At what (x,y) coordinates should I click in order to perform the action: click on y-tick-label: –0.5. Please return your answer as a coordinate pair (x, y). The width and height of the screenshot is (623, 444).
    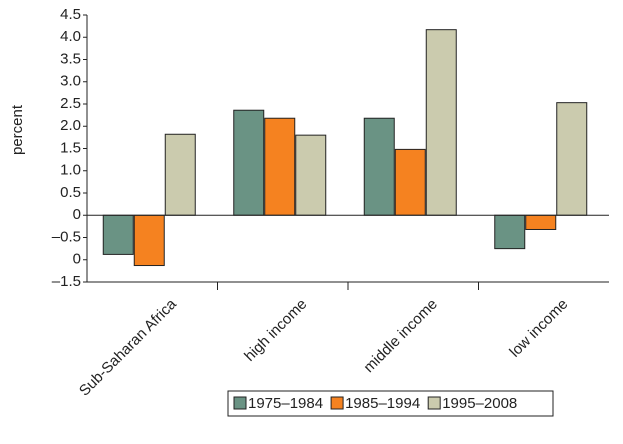
    Looking at the image, I should click on (66, 236).